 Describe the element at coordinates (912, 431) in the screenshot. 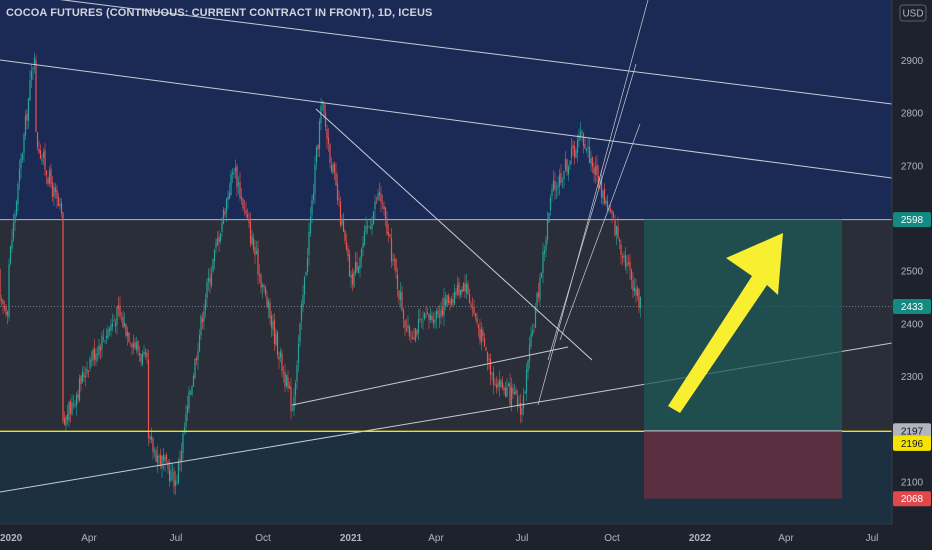

I see `price-tag-label: 2197` at that location.